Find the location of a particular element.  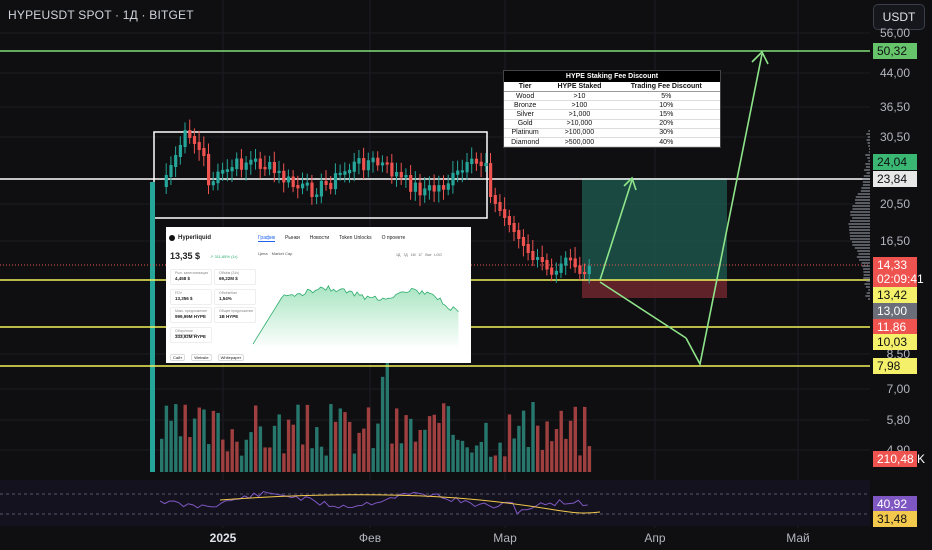

staking-col-header: HYPE Staked is located at coordinates (579, 87).